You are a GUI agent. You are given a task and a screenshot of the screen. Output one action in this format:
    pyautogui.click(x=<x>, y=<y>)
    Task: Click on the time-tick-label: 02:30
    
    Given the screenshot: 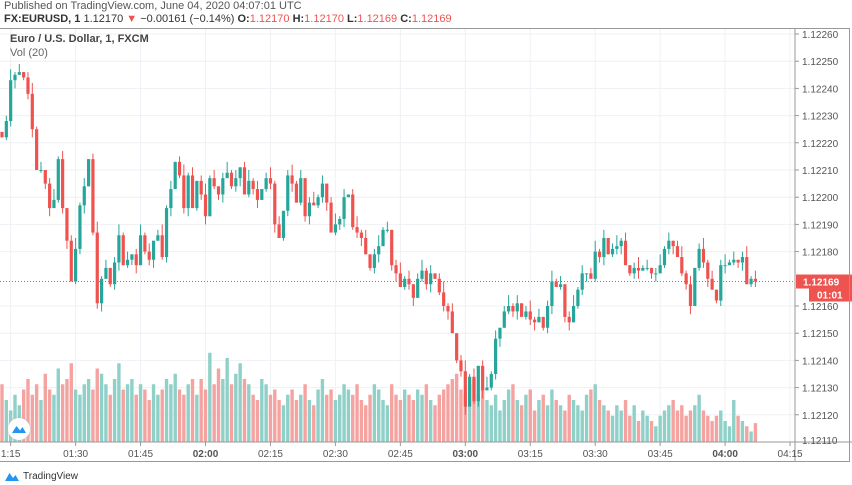 What is the action you would take?
    pyautogui.click(x=335, y=454)
    